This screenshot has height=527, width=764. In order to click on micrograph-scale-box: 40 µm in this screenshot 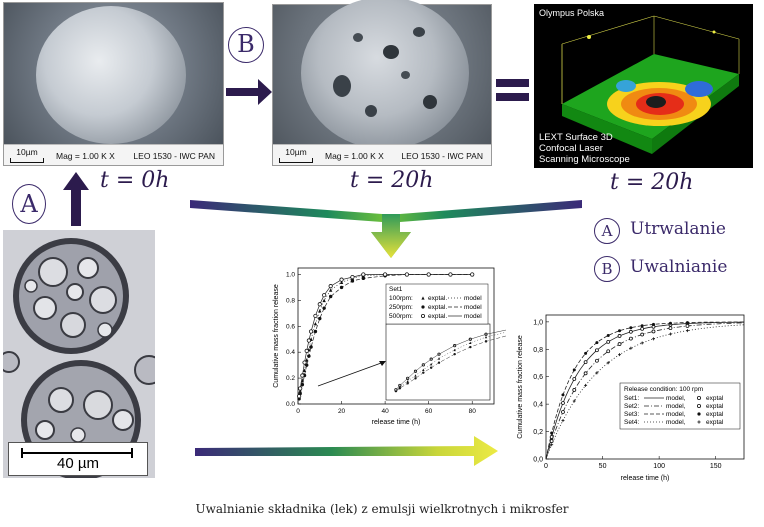, I will do `click(78, 459)`.